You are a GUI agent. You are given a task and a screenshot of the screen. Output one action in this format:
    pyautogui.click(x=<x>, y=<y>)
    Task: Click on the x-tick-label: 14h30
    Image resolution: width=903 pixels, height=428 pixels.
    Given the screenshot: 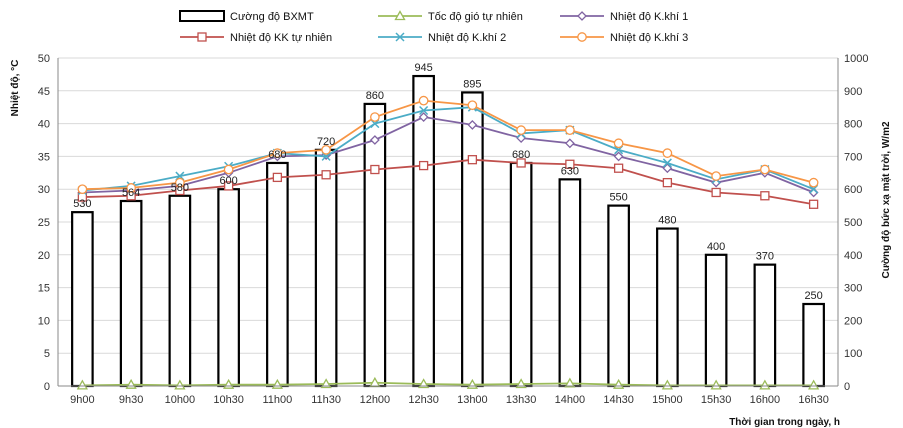 What is the action you would take?
    pyautogui.click(x=618, y=400)
    